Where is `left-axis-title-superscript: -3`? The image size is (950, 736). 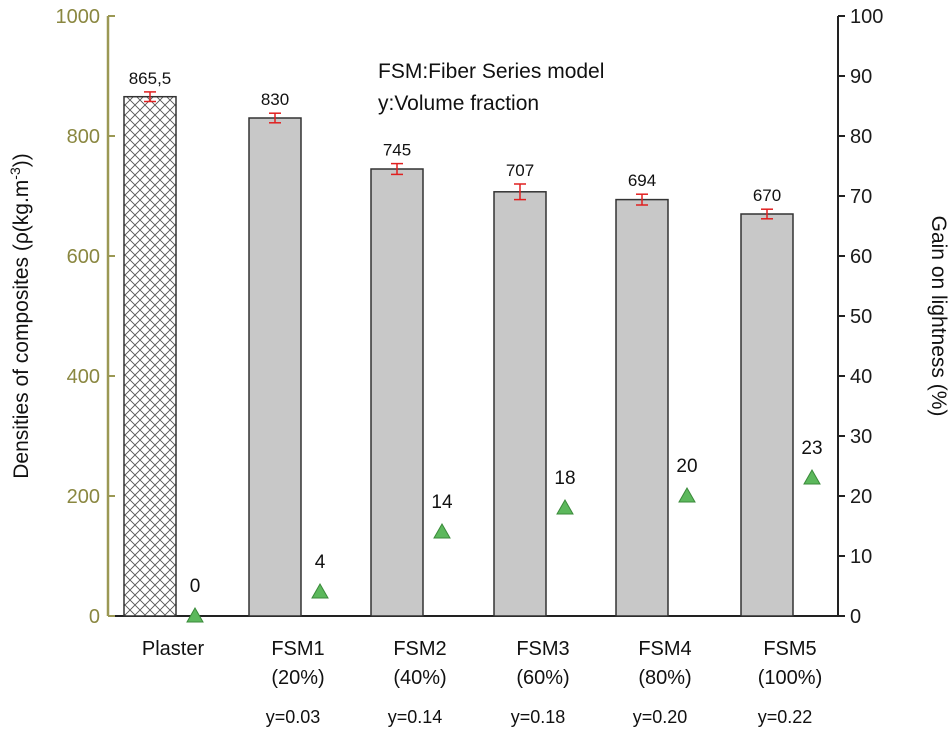
left-axis-title-superscript: -3 is located at coordinates (15, 173).